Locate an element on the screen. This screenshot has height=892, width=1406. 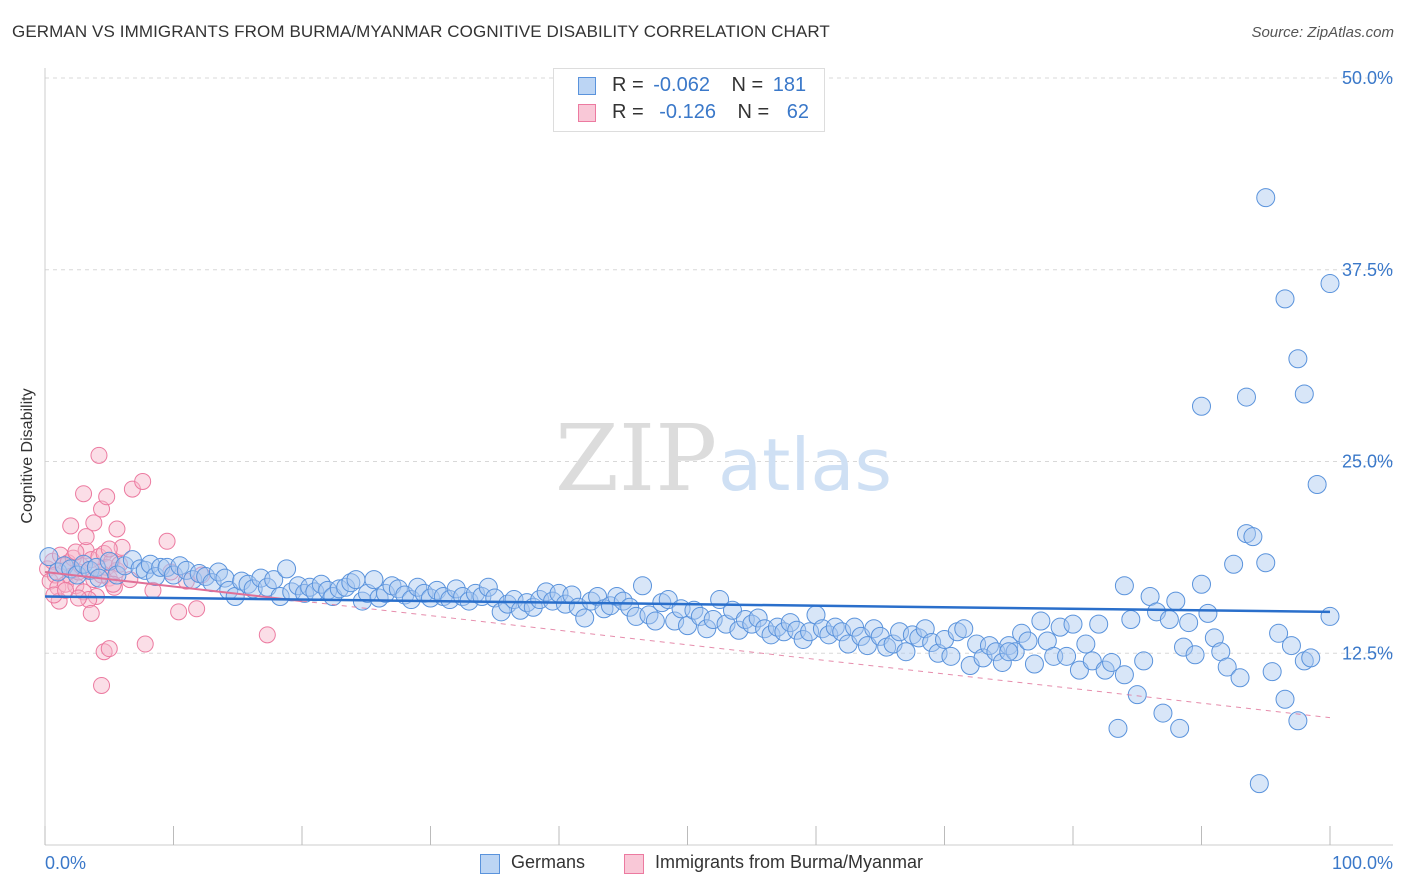
y-tick-label: 25.0% is located at coordinates (1367, 462).